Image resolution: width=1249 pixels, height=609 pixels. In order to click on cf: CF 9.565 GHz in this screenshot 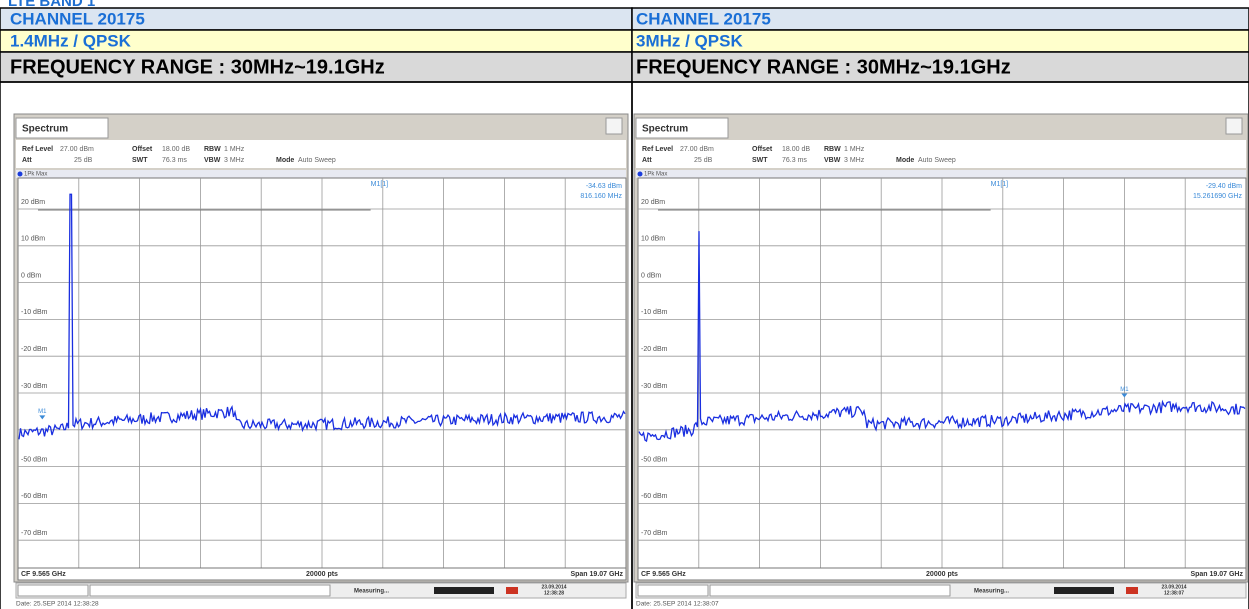, I will do `click(663, 574)`.